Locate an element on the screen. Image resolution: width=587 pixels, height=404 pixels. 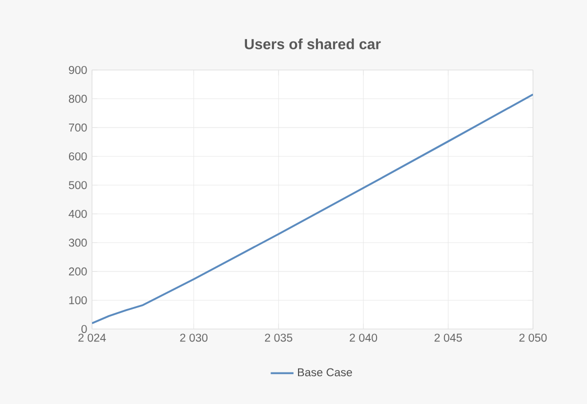
y-tick-label: 400 is located at coordinates (77, 214).